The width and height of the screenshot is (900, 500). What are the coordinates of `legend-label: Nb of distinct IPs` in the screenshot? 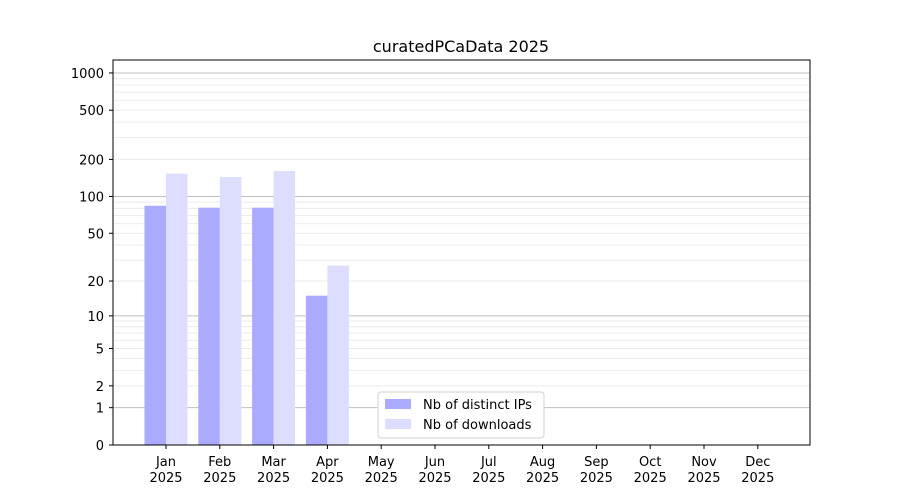 It's located at (477, 405).